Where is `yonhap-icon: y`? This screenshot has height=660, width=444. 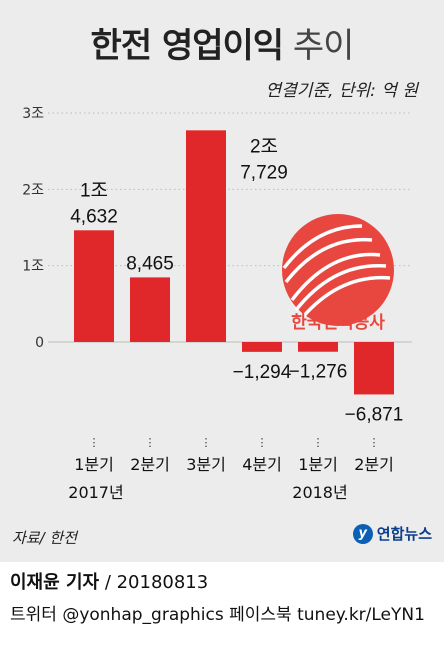
yonhap-icon: y is located at coordinates (362, 533).